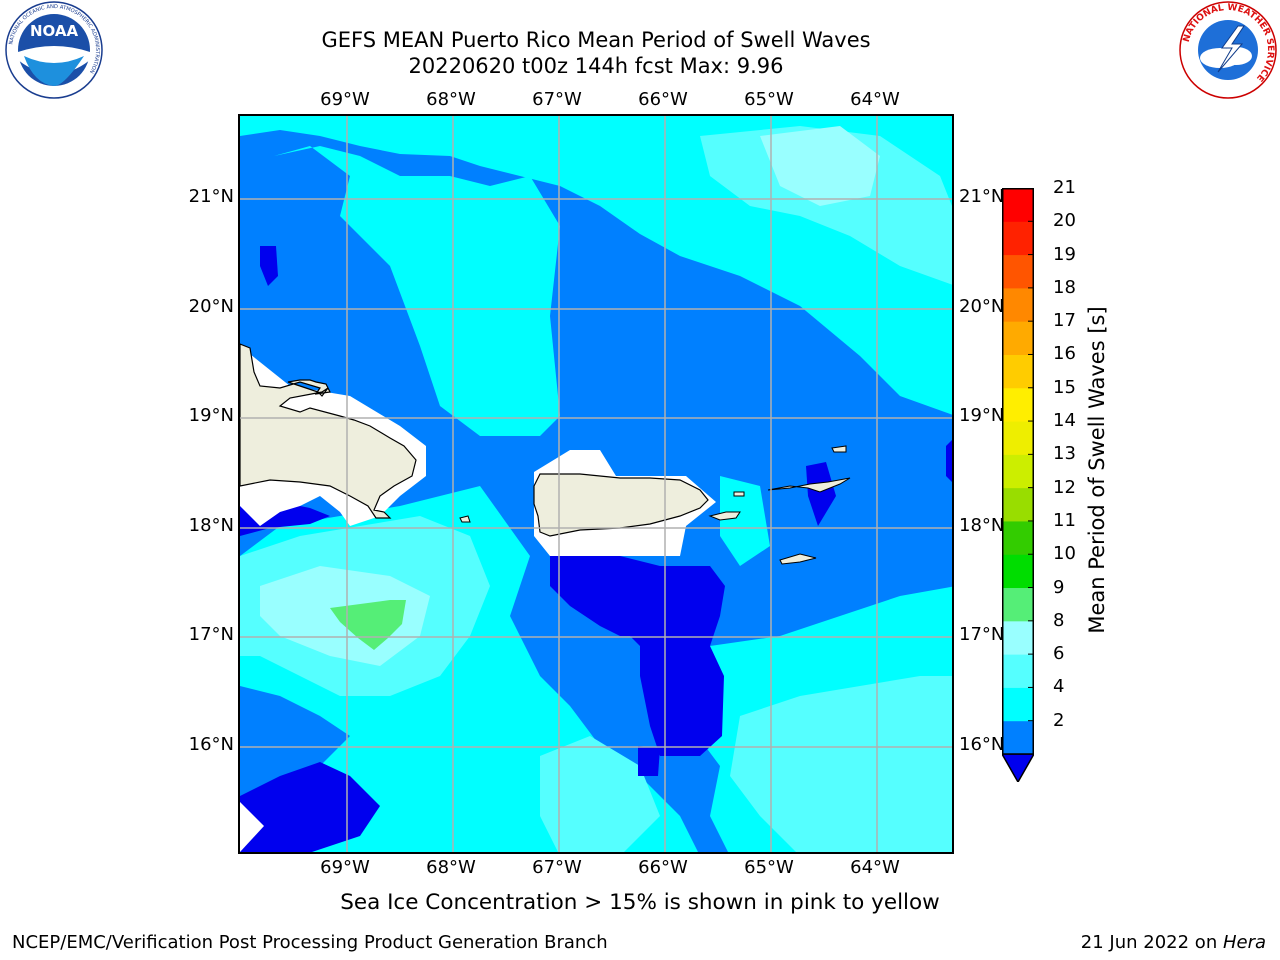 This screenshot has width=1280, height=960. What do you see at coordinates (1064, 354) in the screenshot?
I see `colorbar-tick-label: 16` at bounding box center [1064, 354].